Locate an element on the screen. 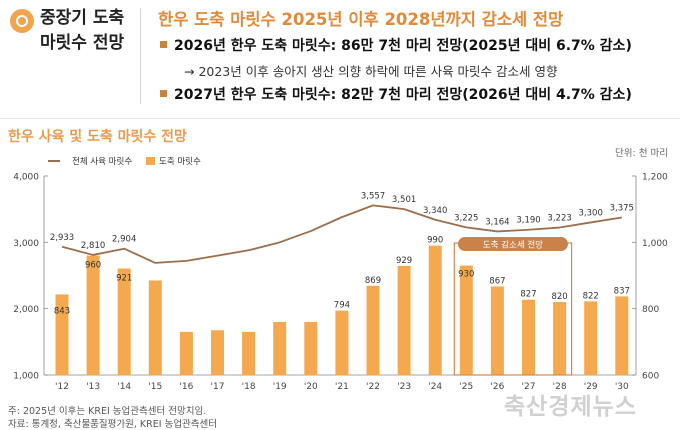  right-tick-label: 1,000 is located at coordinates (655, 244).